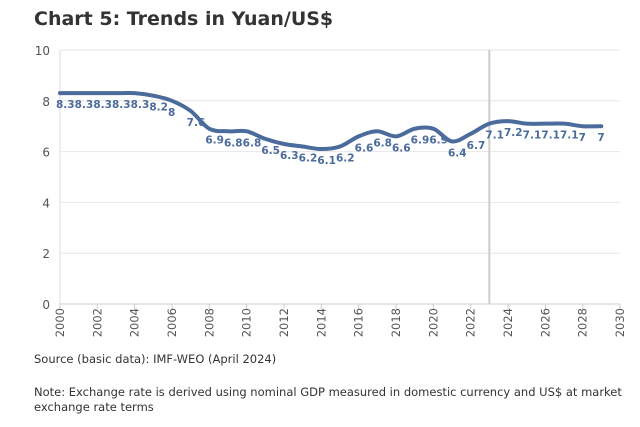 Image resolution: width=640 pixels, height=427 pixels. Describe the element at coordinates (583, 322) in the screenshot. I see `x-tick-label: 2028` at that location.